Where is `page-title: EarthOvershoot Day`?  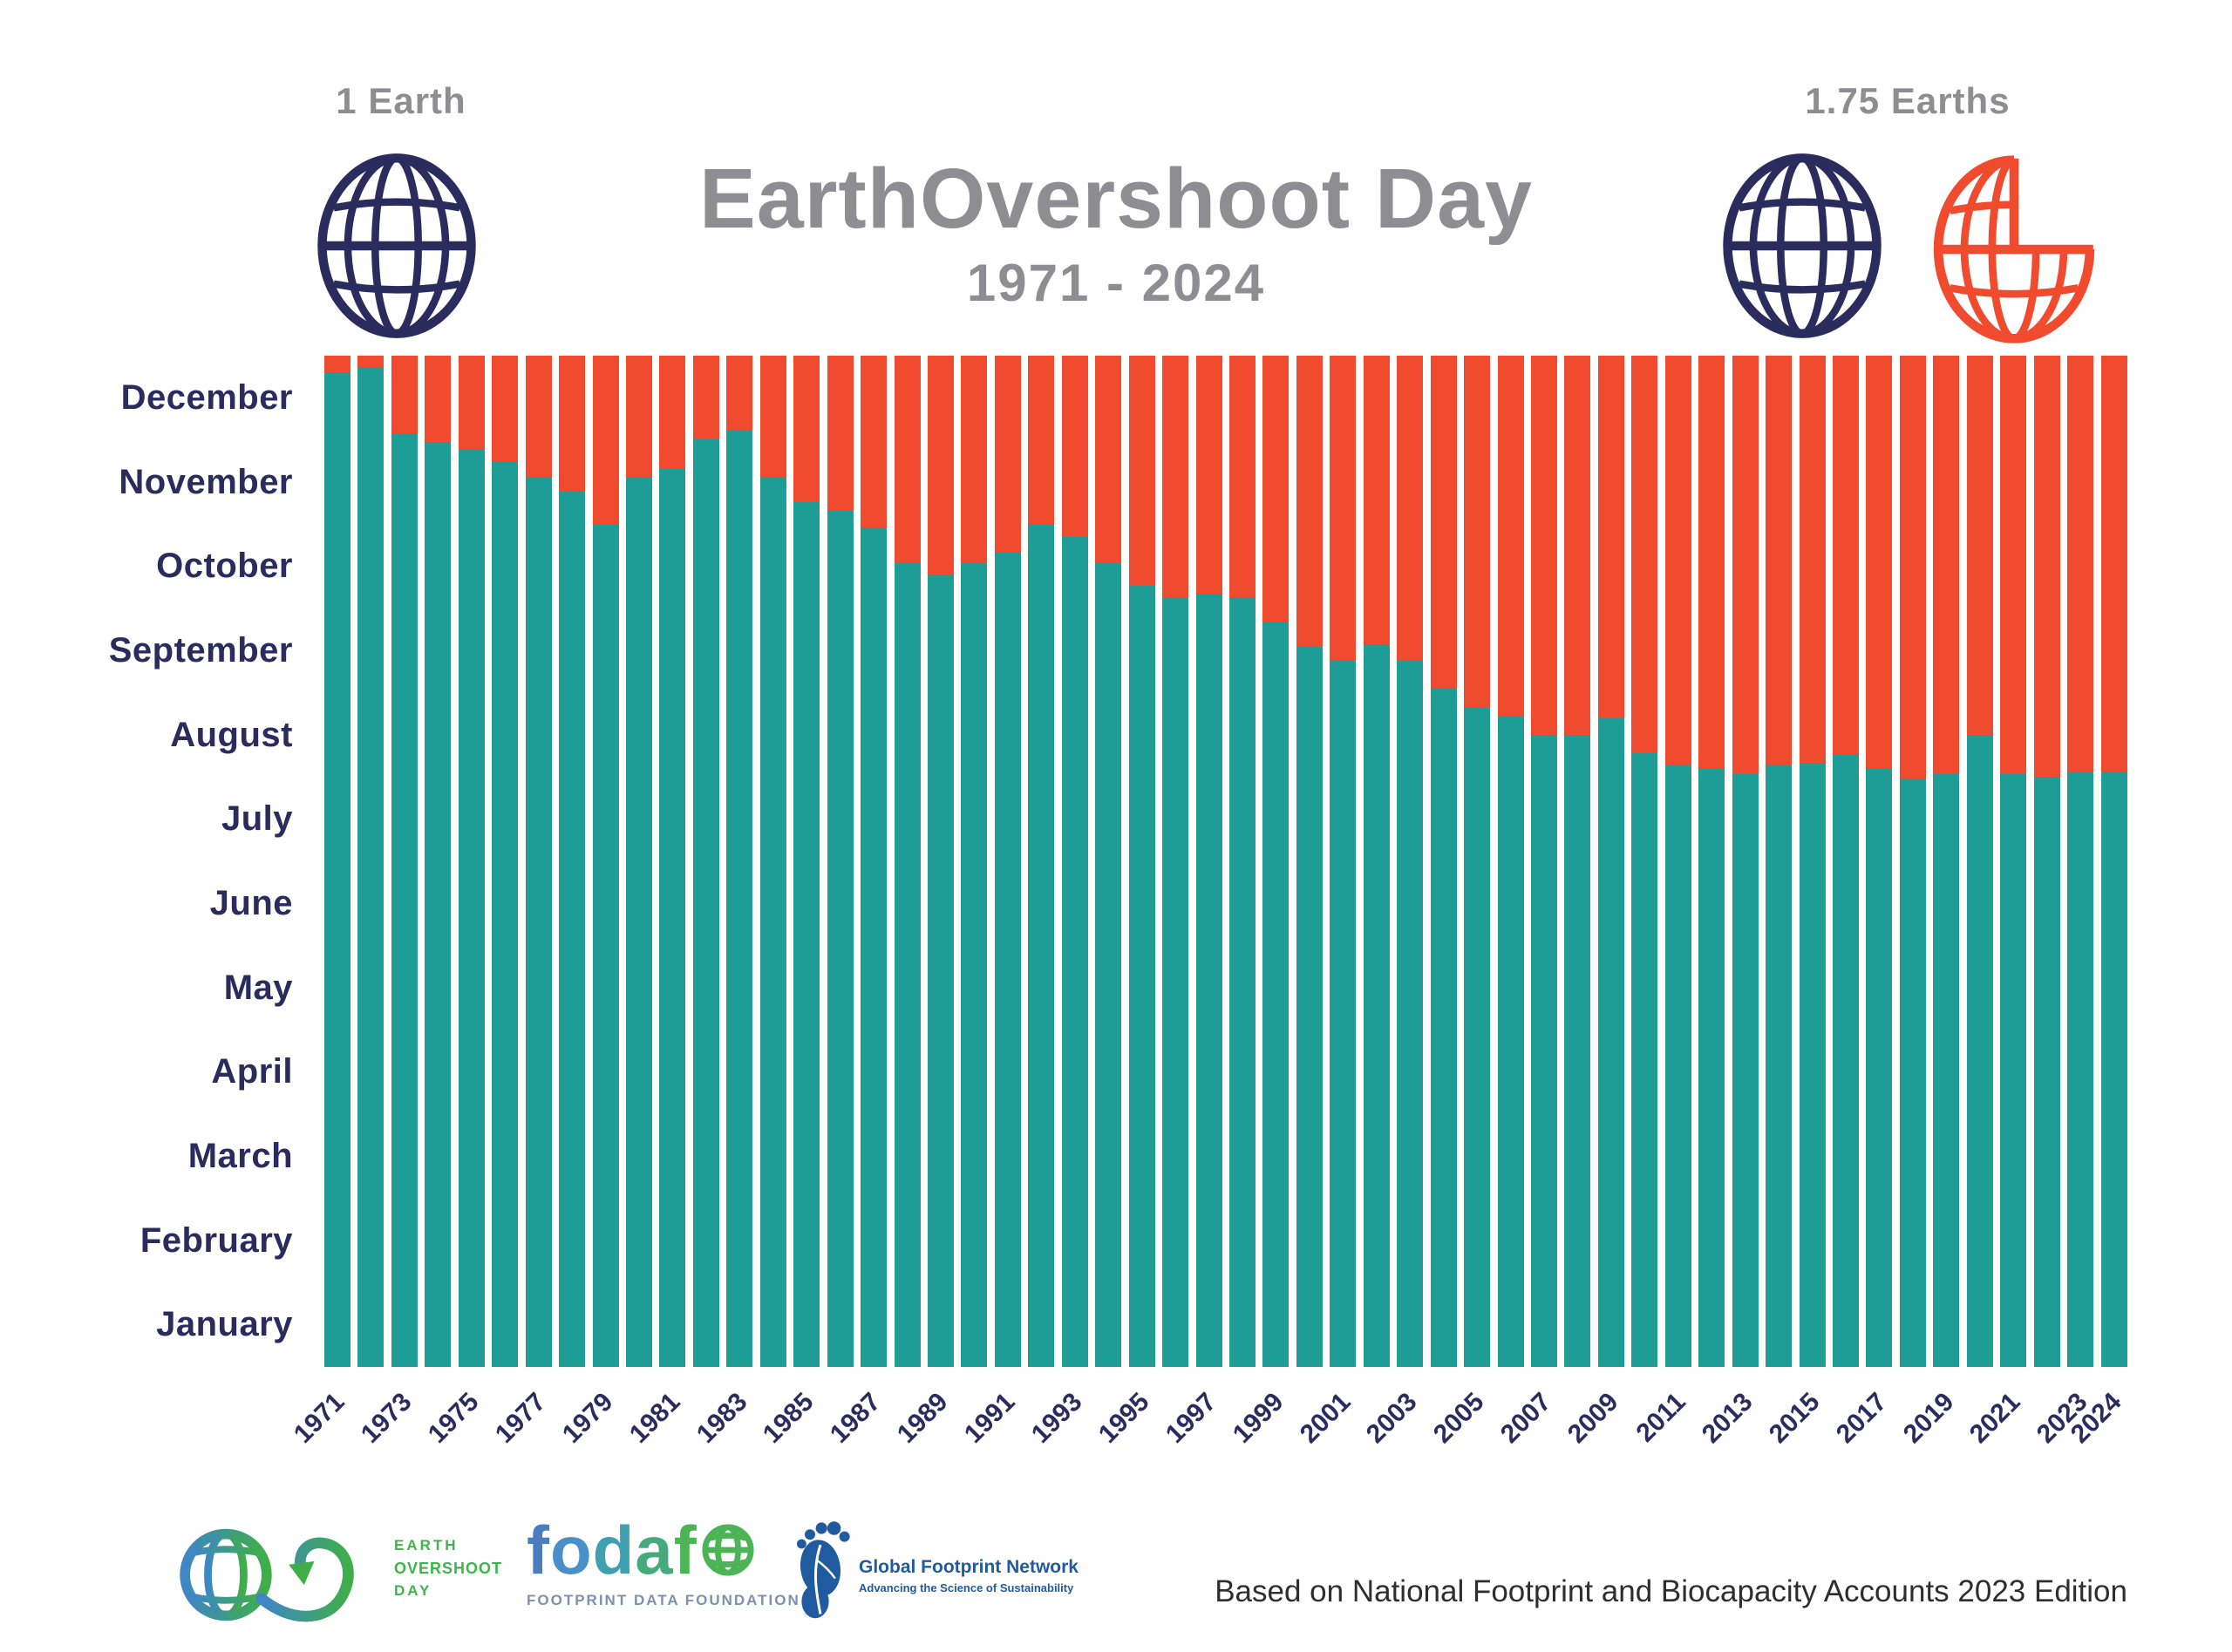 page-title: EarthOvershoot Day is located at coordinates (1116, 198).